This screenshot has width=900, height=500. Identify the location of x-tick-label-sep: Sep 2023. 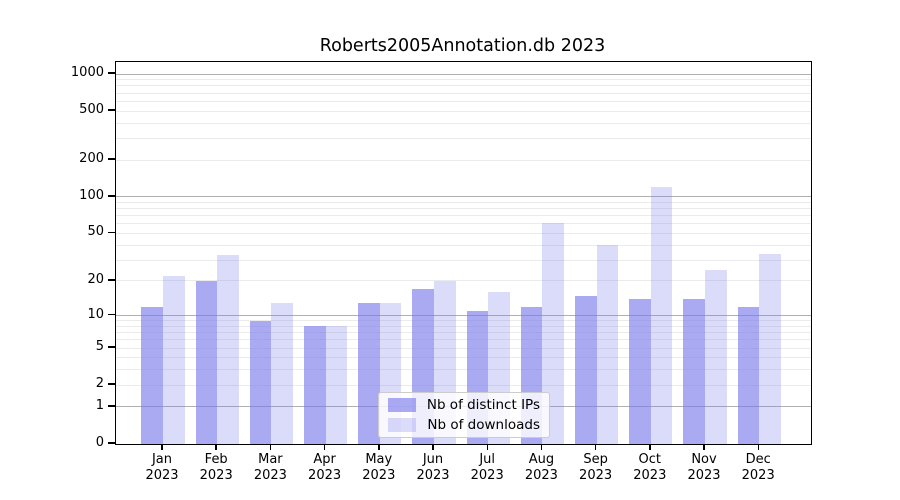
(596, 468).